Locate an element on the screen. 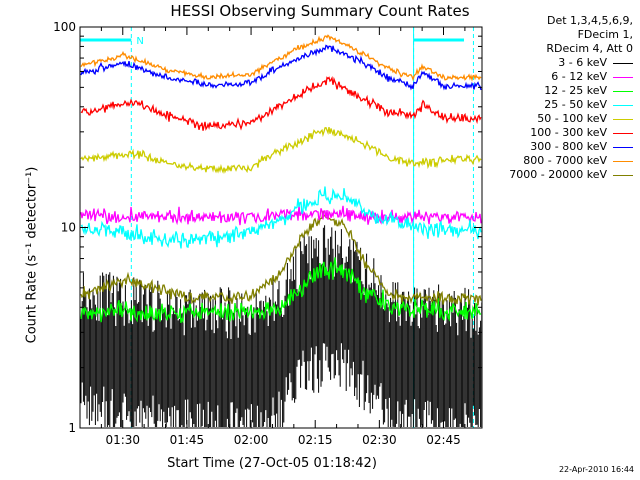 Image resolution: width=640 pixels, height=480 pixels. legend-item: 12 - 25 keV is located at coordinates (571, 91).